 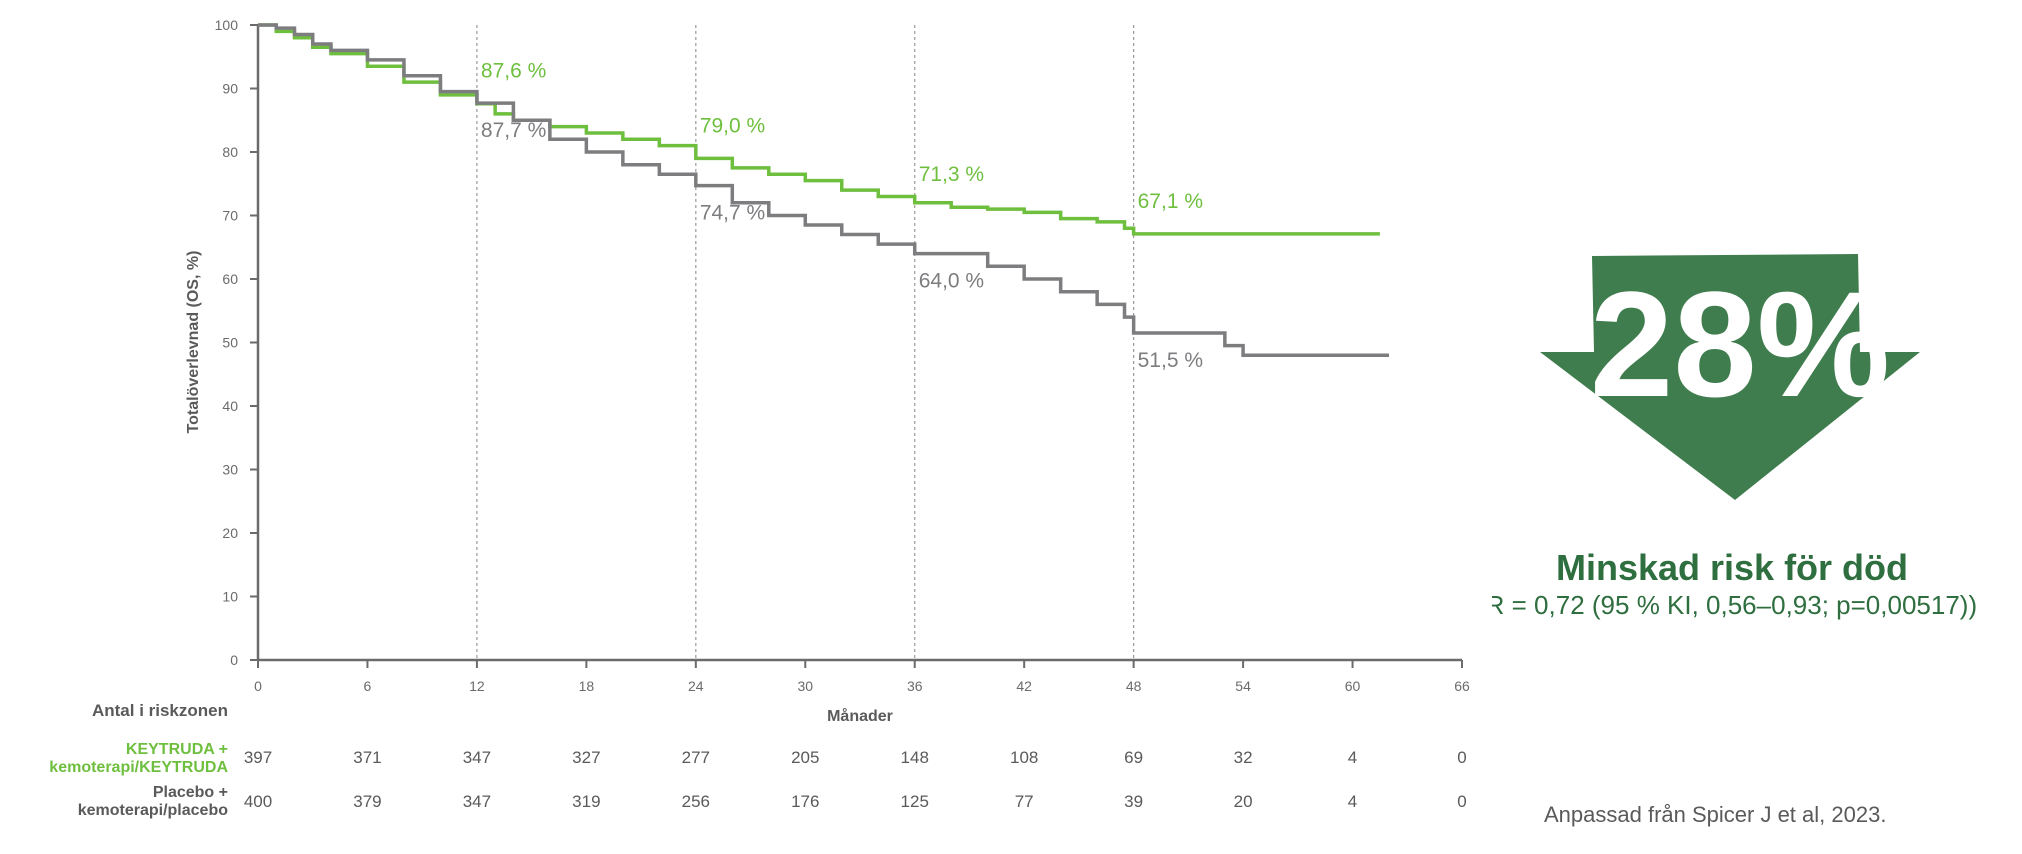 I want to click on y-tick-label: 70, so click(x=230, y=216).